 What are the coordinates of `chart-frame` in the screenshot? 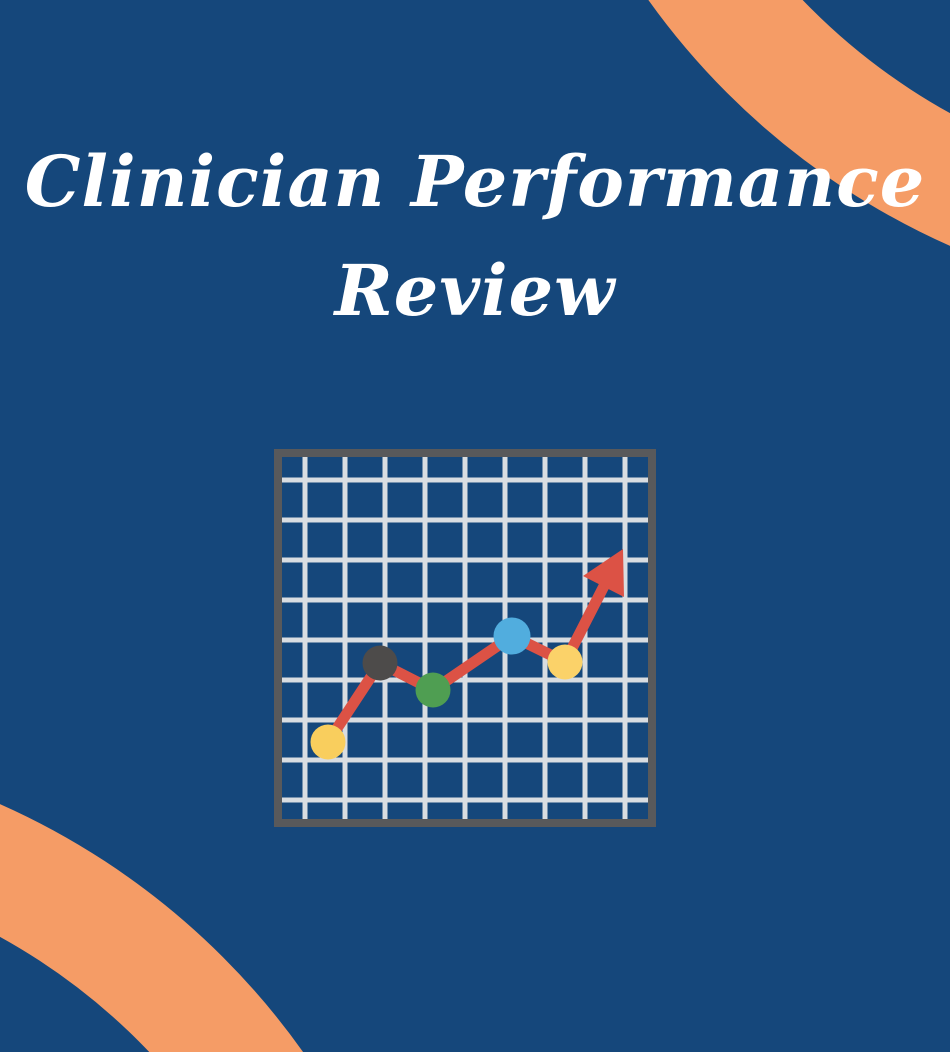 It's located at (465, 638).